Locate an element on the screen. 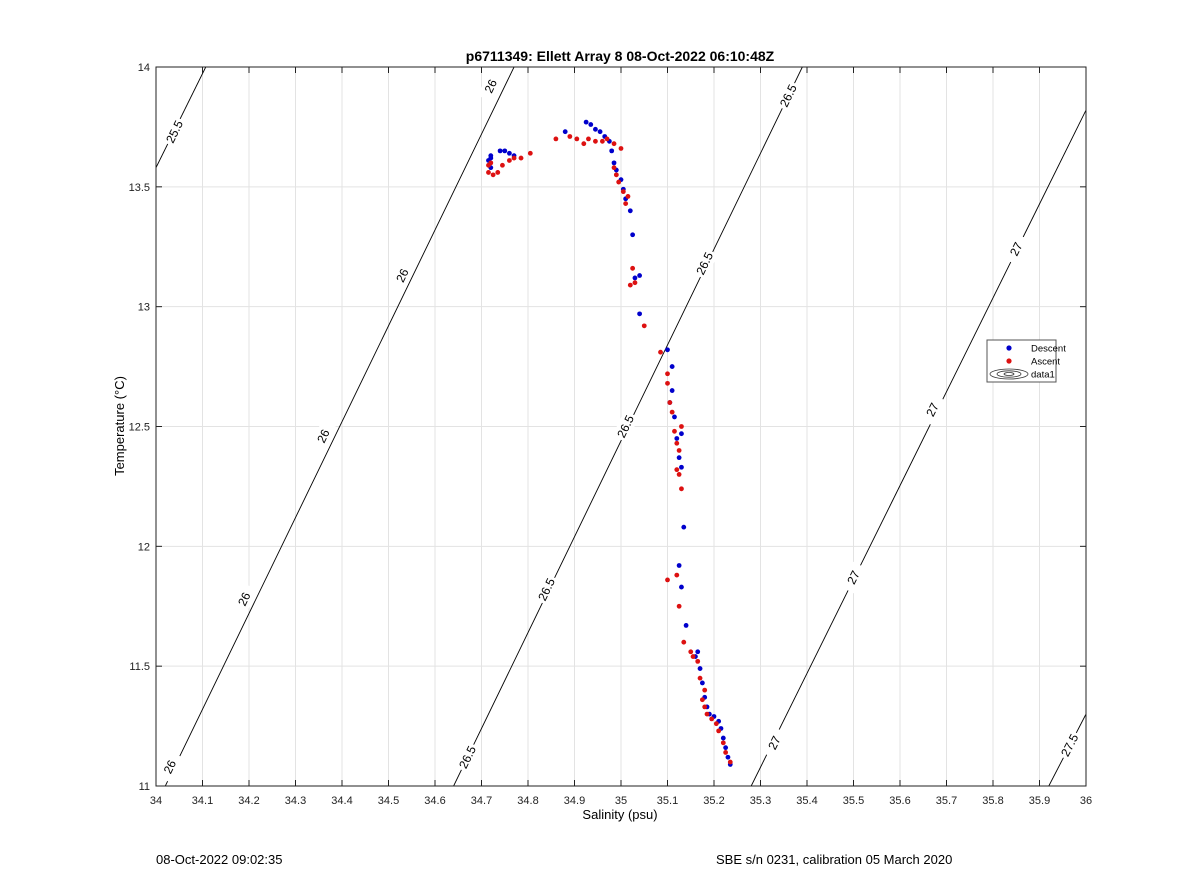 Image resolution: width=1200 pixels, height=885 pixels. x-tick-label: 35.5 is located at coordinates (853, 801).